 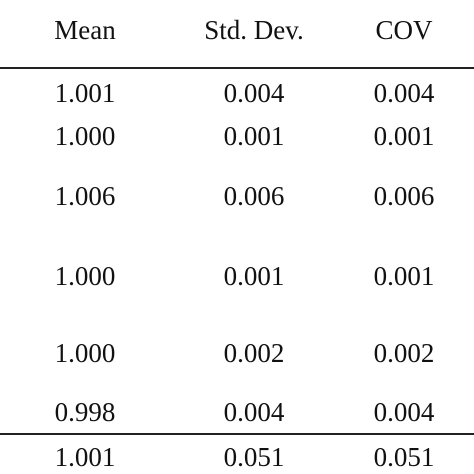 I want to click on table-cell: 0.998, so click(x=85, y=412).